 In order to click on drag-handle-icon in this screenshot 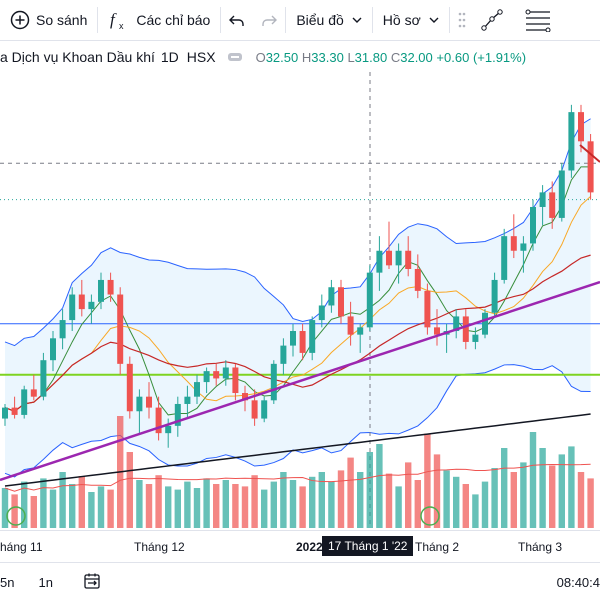, I will do `click(462, 20)`.